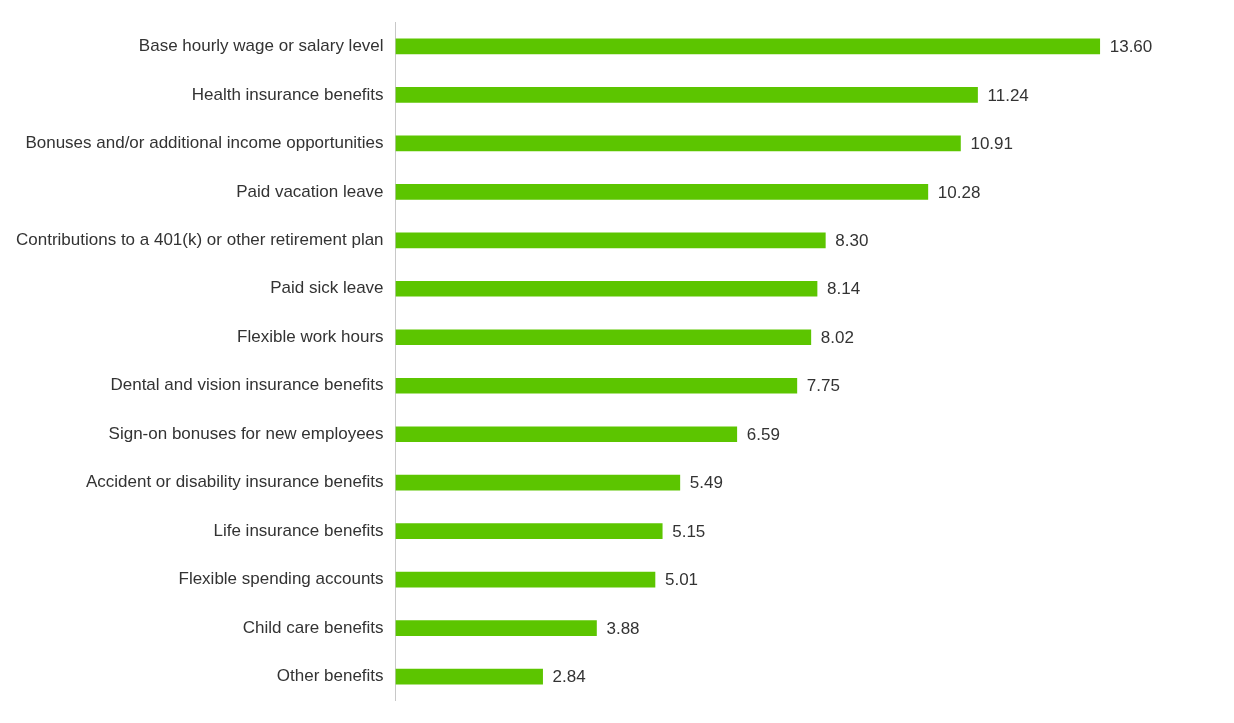 The image size is (1234, 723). I want to click on data-label: 10.91, so click(991, 144).